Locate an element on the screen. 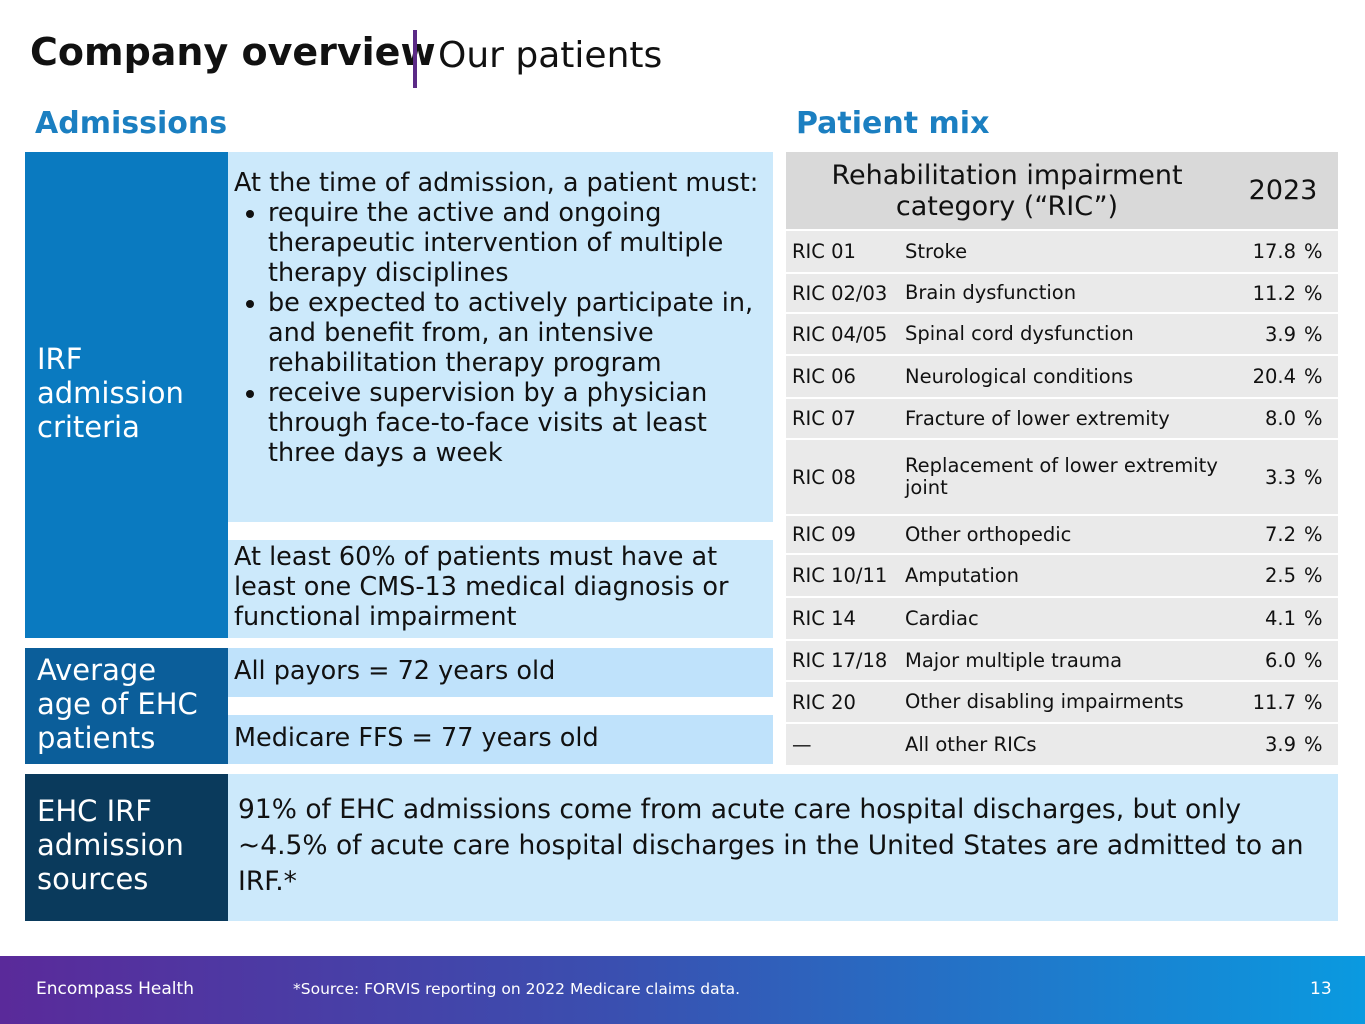 This screenshot has height=1024, width=1365. title: Company overview is located at coordinates (233, 52).